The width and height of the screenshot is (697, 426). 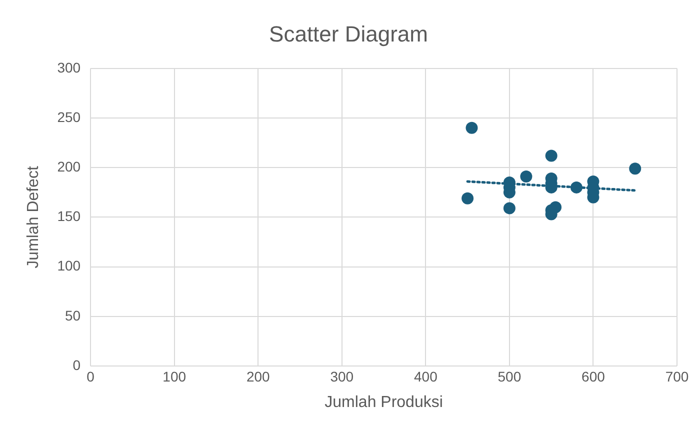 What do you see at coordinates (426, 376) in the screenshot?
I see `x-tick-label: 400` at bounding box center [426, 376].